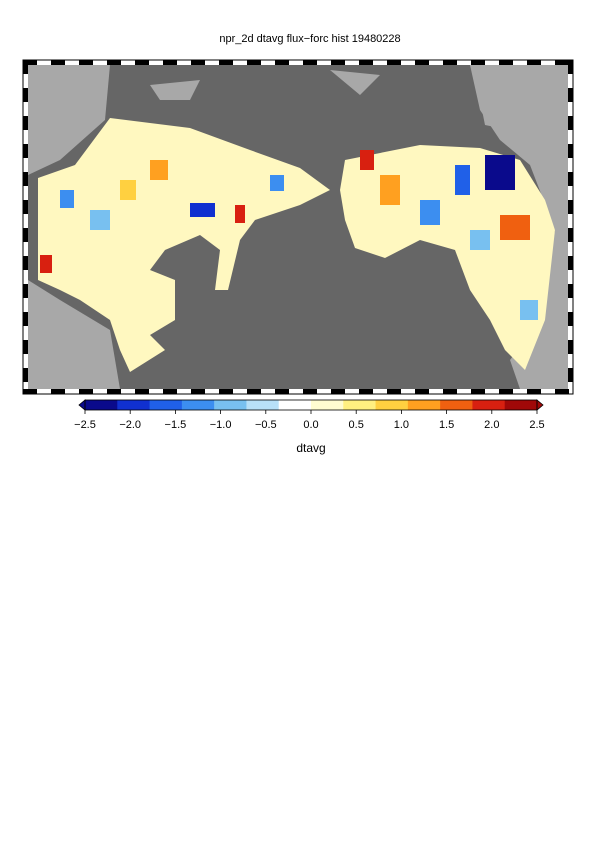 This screenshot has width=595, height=847. What do you see at coordinates (446, 425) in the screenshot?
I see `colorbar-tick-label: 1.5` at bounding box center [446, 425].